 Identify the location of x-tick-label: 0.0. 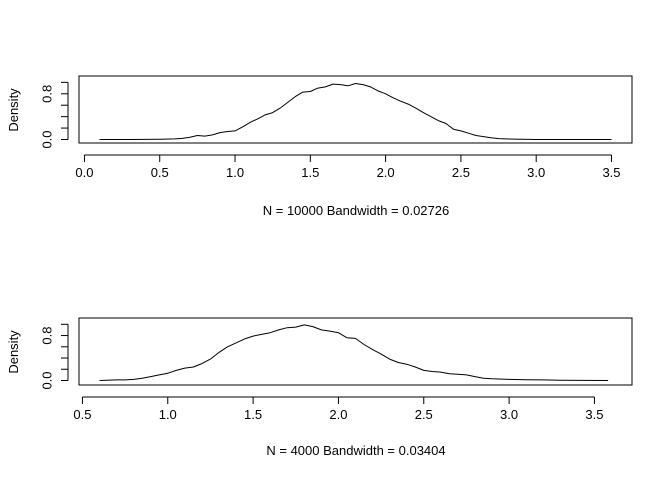
(84, 172).